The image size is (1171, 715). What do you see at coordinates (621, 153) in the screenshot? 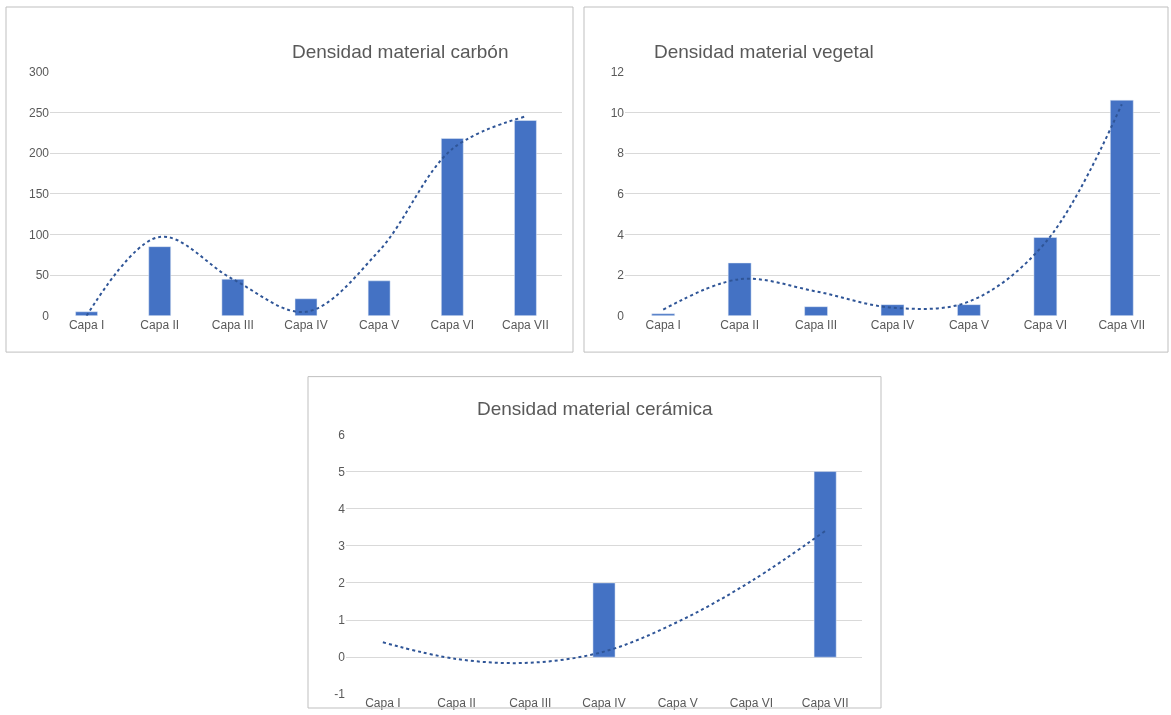
I see `y-tick-label: 8` at bounding box center [621, 153].